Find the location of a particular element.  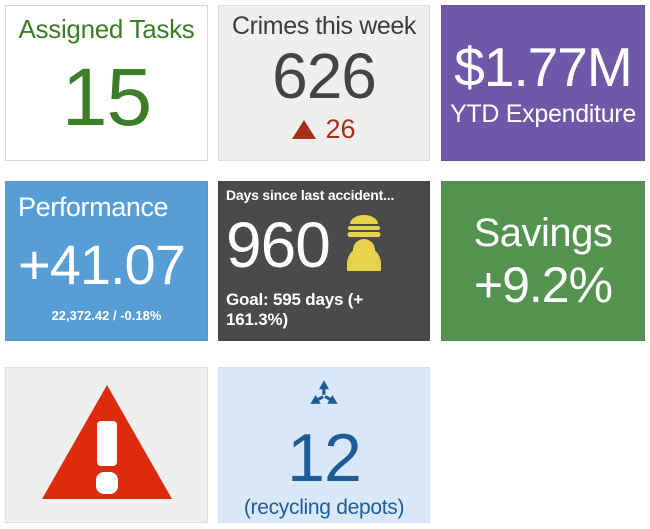

kpi-tile-performance: Performance +41.07 22,372.42 / -0.18% is located at coordinates (106, 261).